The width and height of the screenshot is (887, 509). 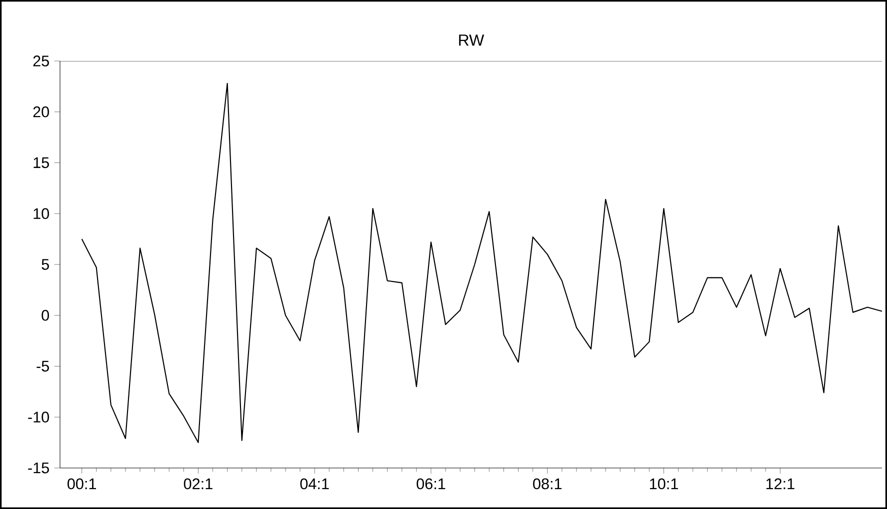 What do you see at coordinates (39, 417) in the screenshot?
I see `y-tick-label: -10` at bounding box center [39, 417].